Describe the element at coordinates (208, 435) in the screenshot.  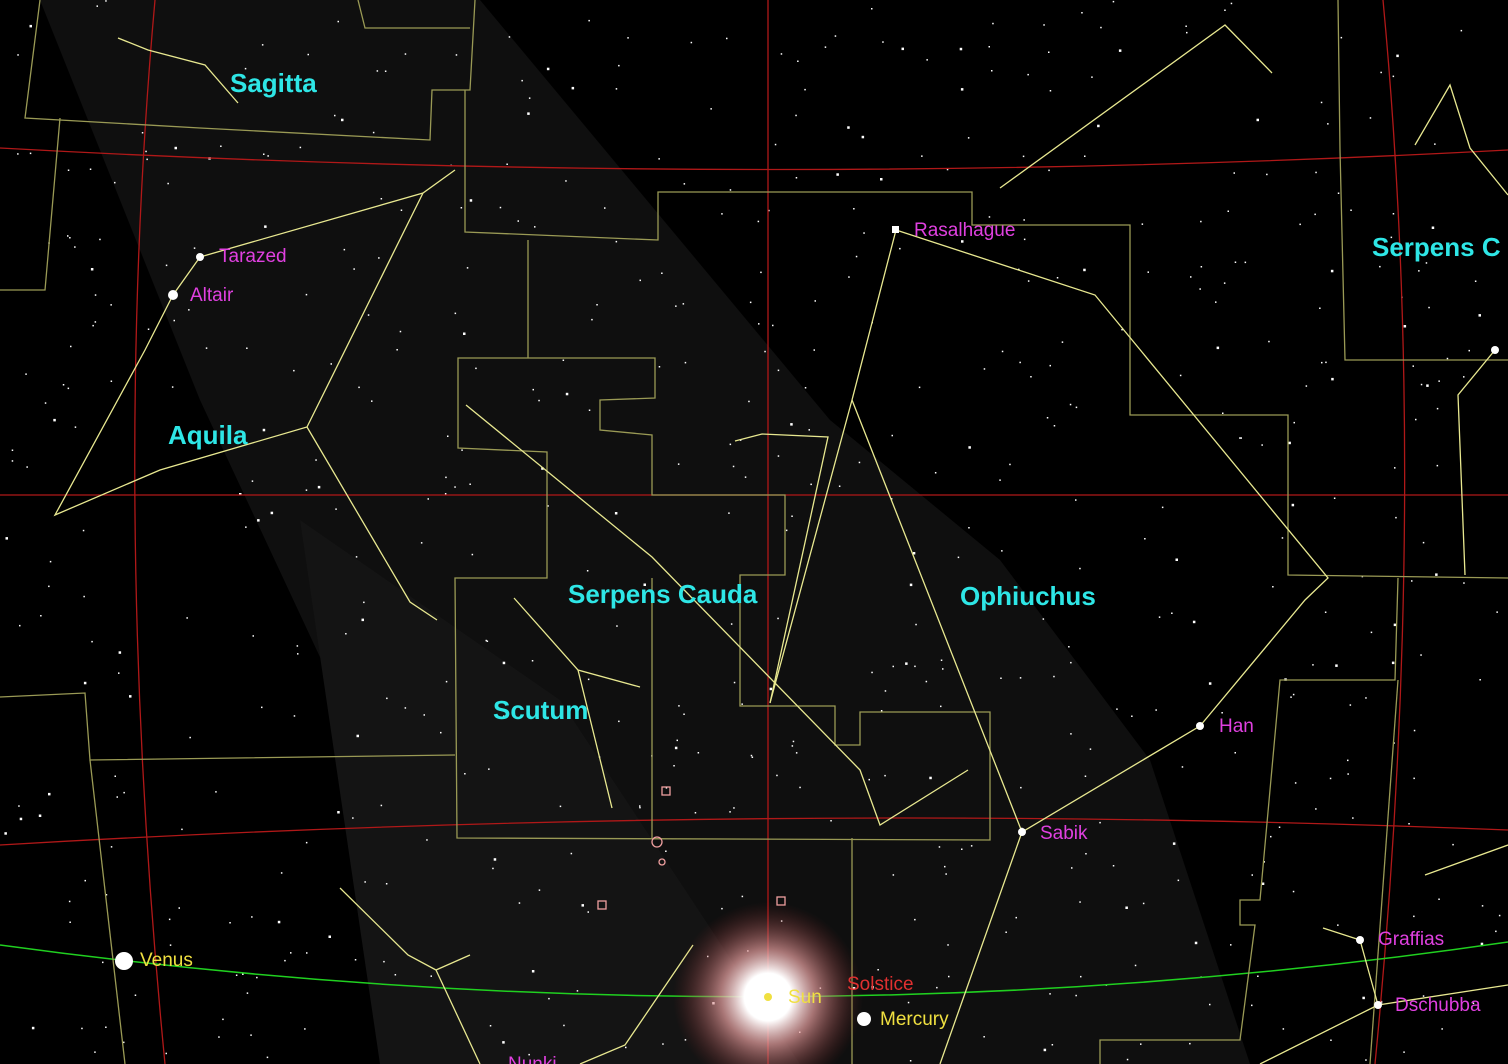
I see `constellation-label: Aquila` at that location.